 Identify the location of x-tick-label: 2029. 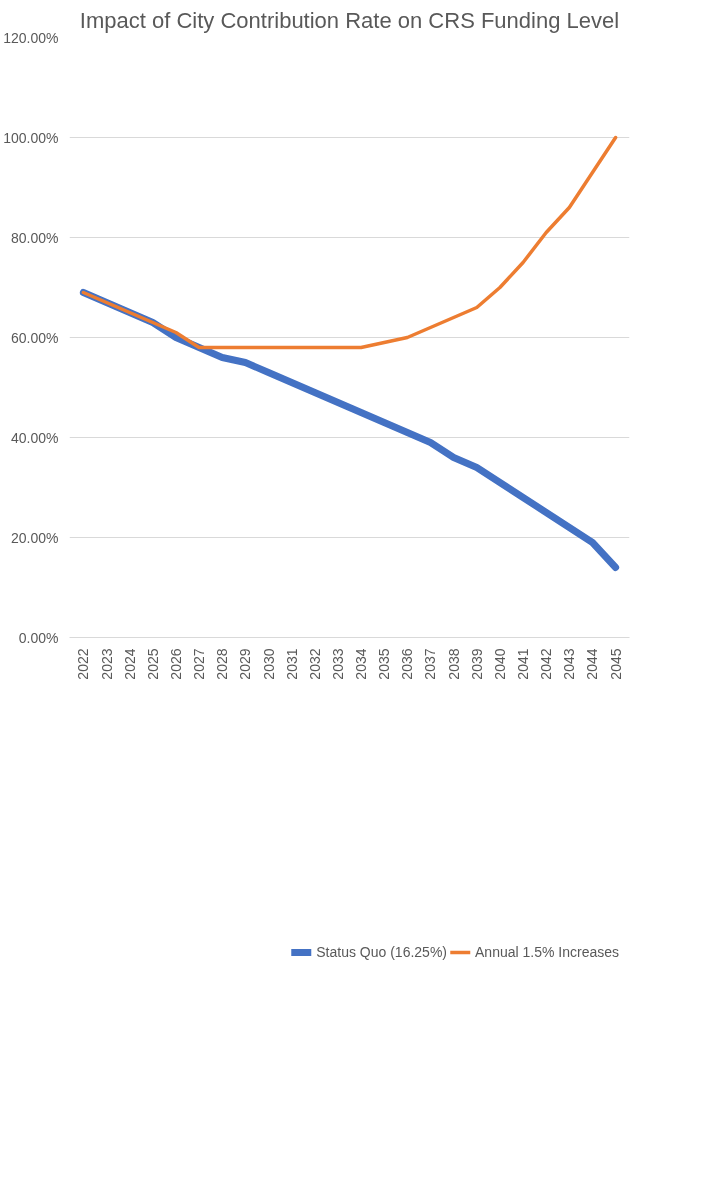
(245, 664).